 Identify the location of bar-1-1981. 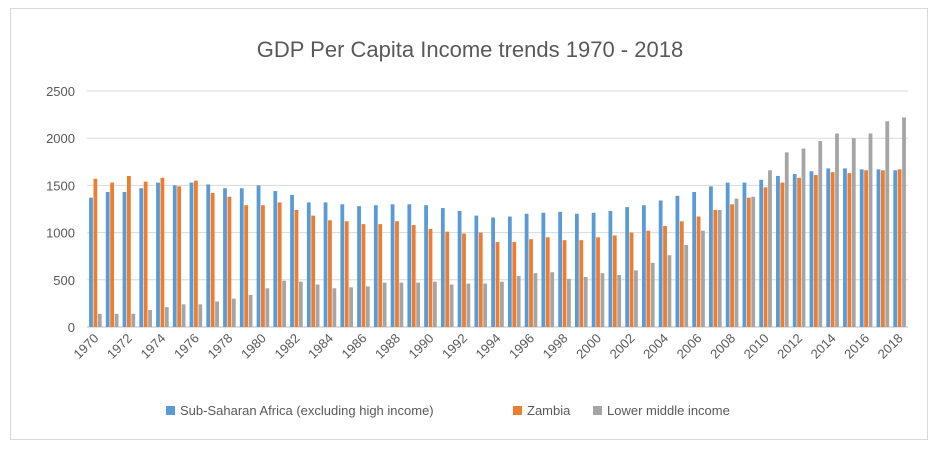
(279, 264).